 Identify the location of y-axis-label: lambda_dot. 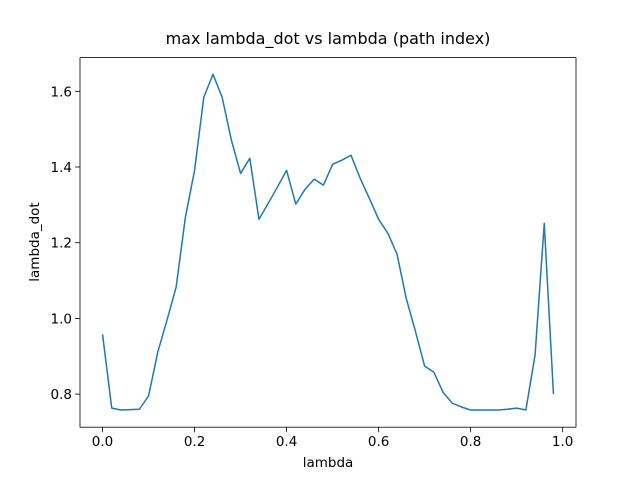
(35, 241).